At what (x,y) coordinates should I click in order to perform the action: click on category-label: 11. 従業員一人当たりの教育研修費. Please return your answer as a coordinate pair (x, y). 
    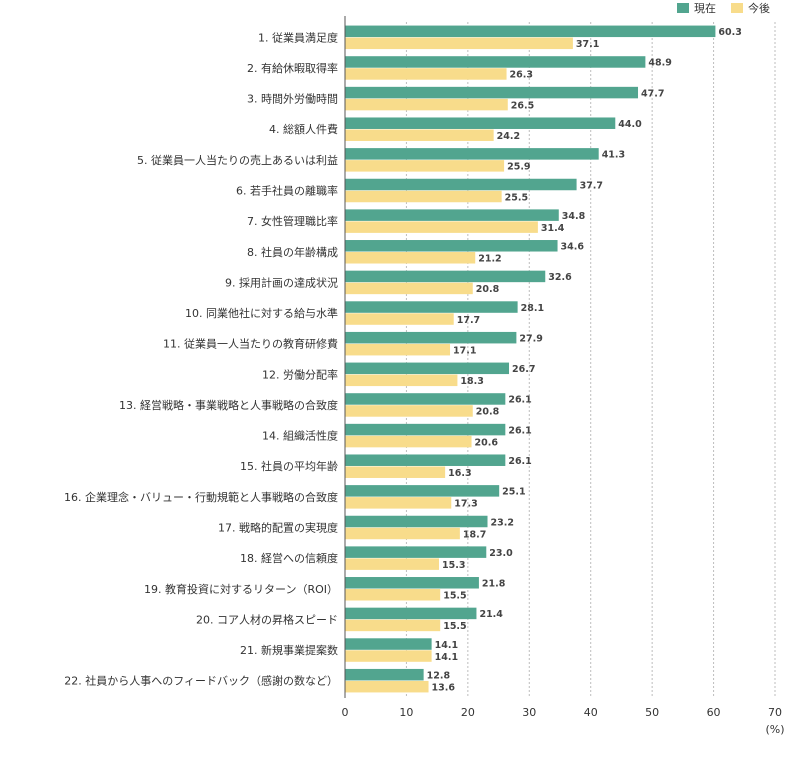
    Looking at the image, I should click on (250, 344).